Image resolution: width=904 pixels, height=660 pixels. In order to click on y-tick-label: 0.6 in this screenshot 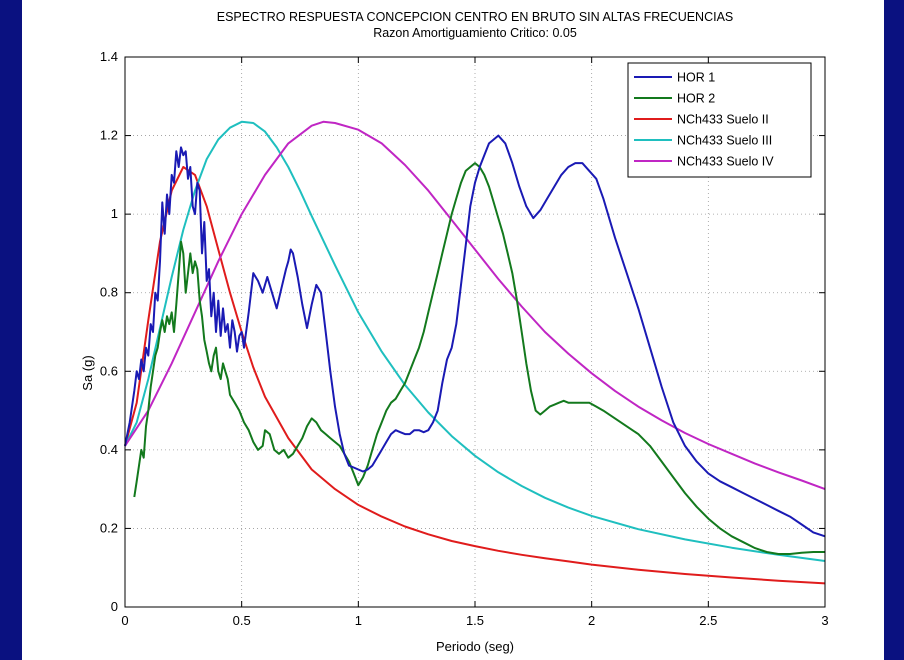, I will do `click(109, 370)`.